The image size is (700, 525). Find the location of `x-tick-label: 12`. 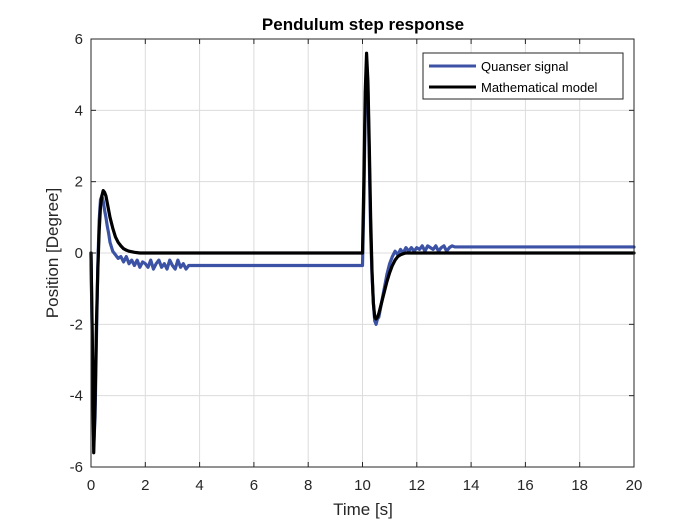

x-tick-label: 12 is located at coordinates (416, 485).